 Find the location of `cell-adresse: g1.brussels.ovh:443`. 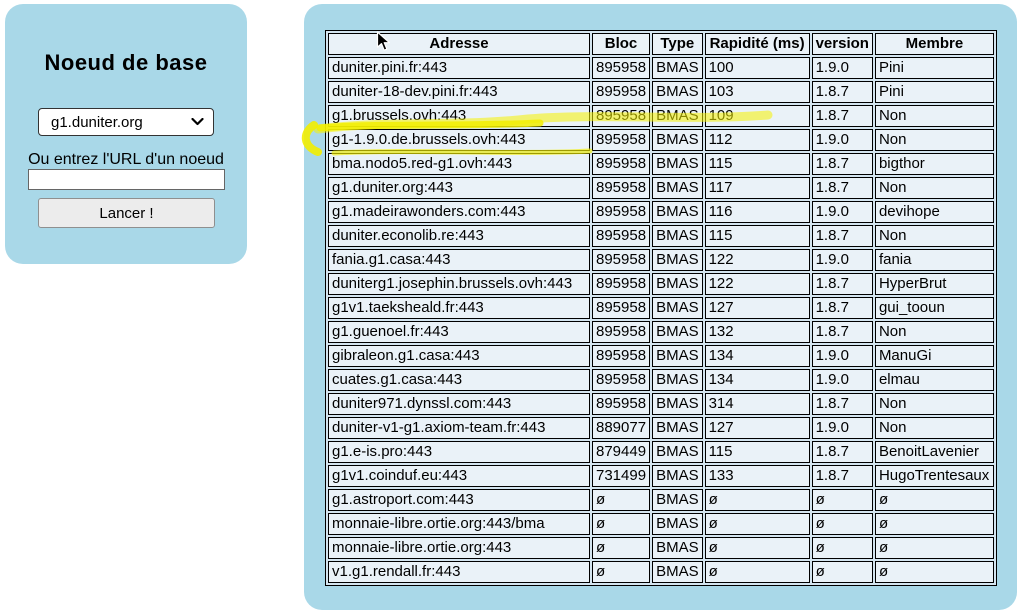

cell-adresse: g1.brussels.ovh:443 is located at coordinates (459, 116).